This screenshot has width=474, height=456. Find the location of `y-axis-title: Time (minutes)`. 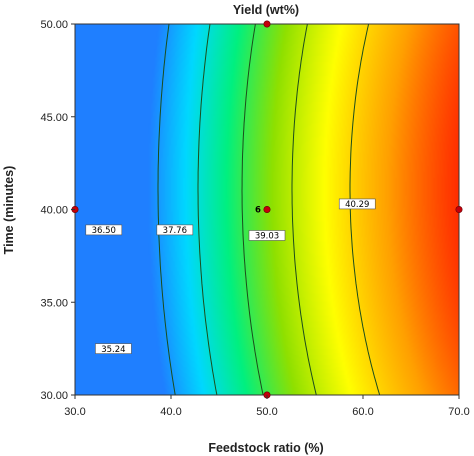

y-axis-title: Time (minutes) is located at coordinates (9, 210).